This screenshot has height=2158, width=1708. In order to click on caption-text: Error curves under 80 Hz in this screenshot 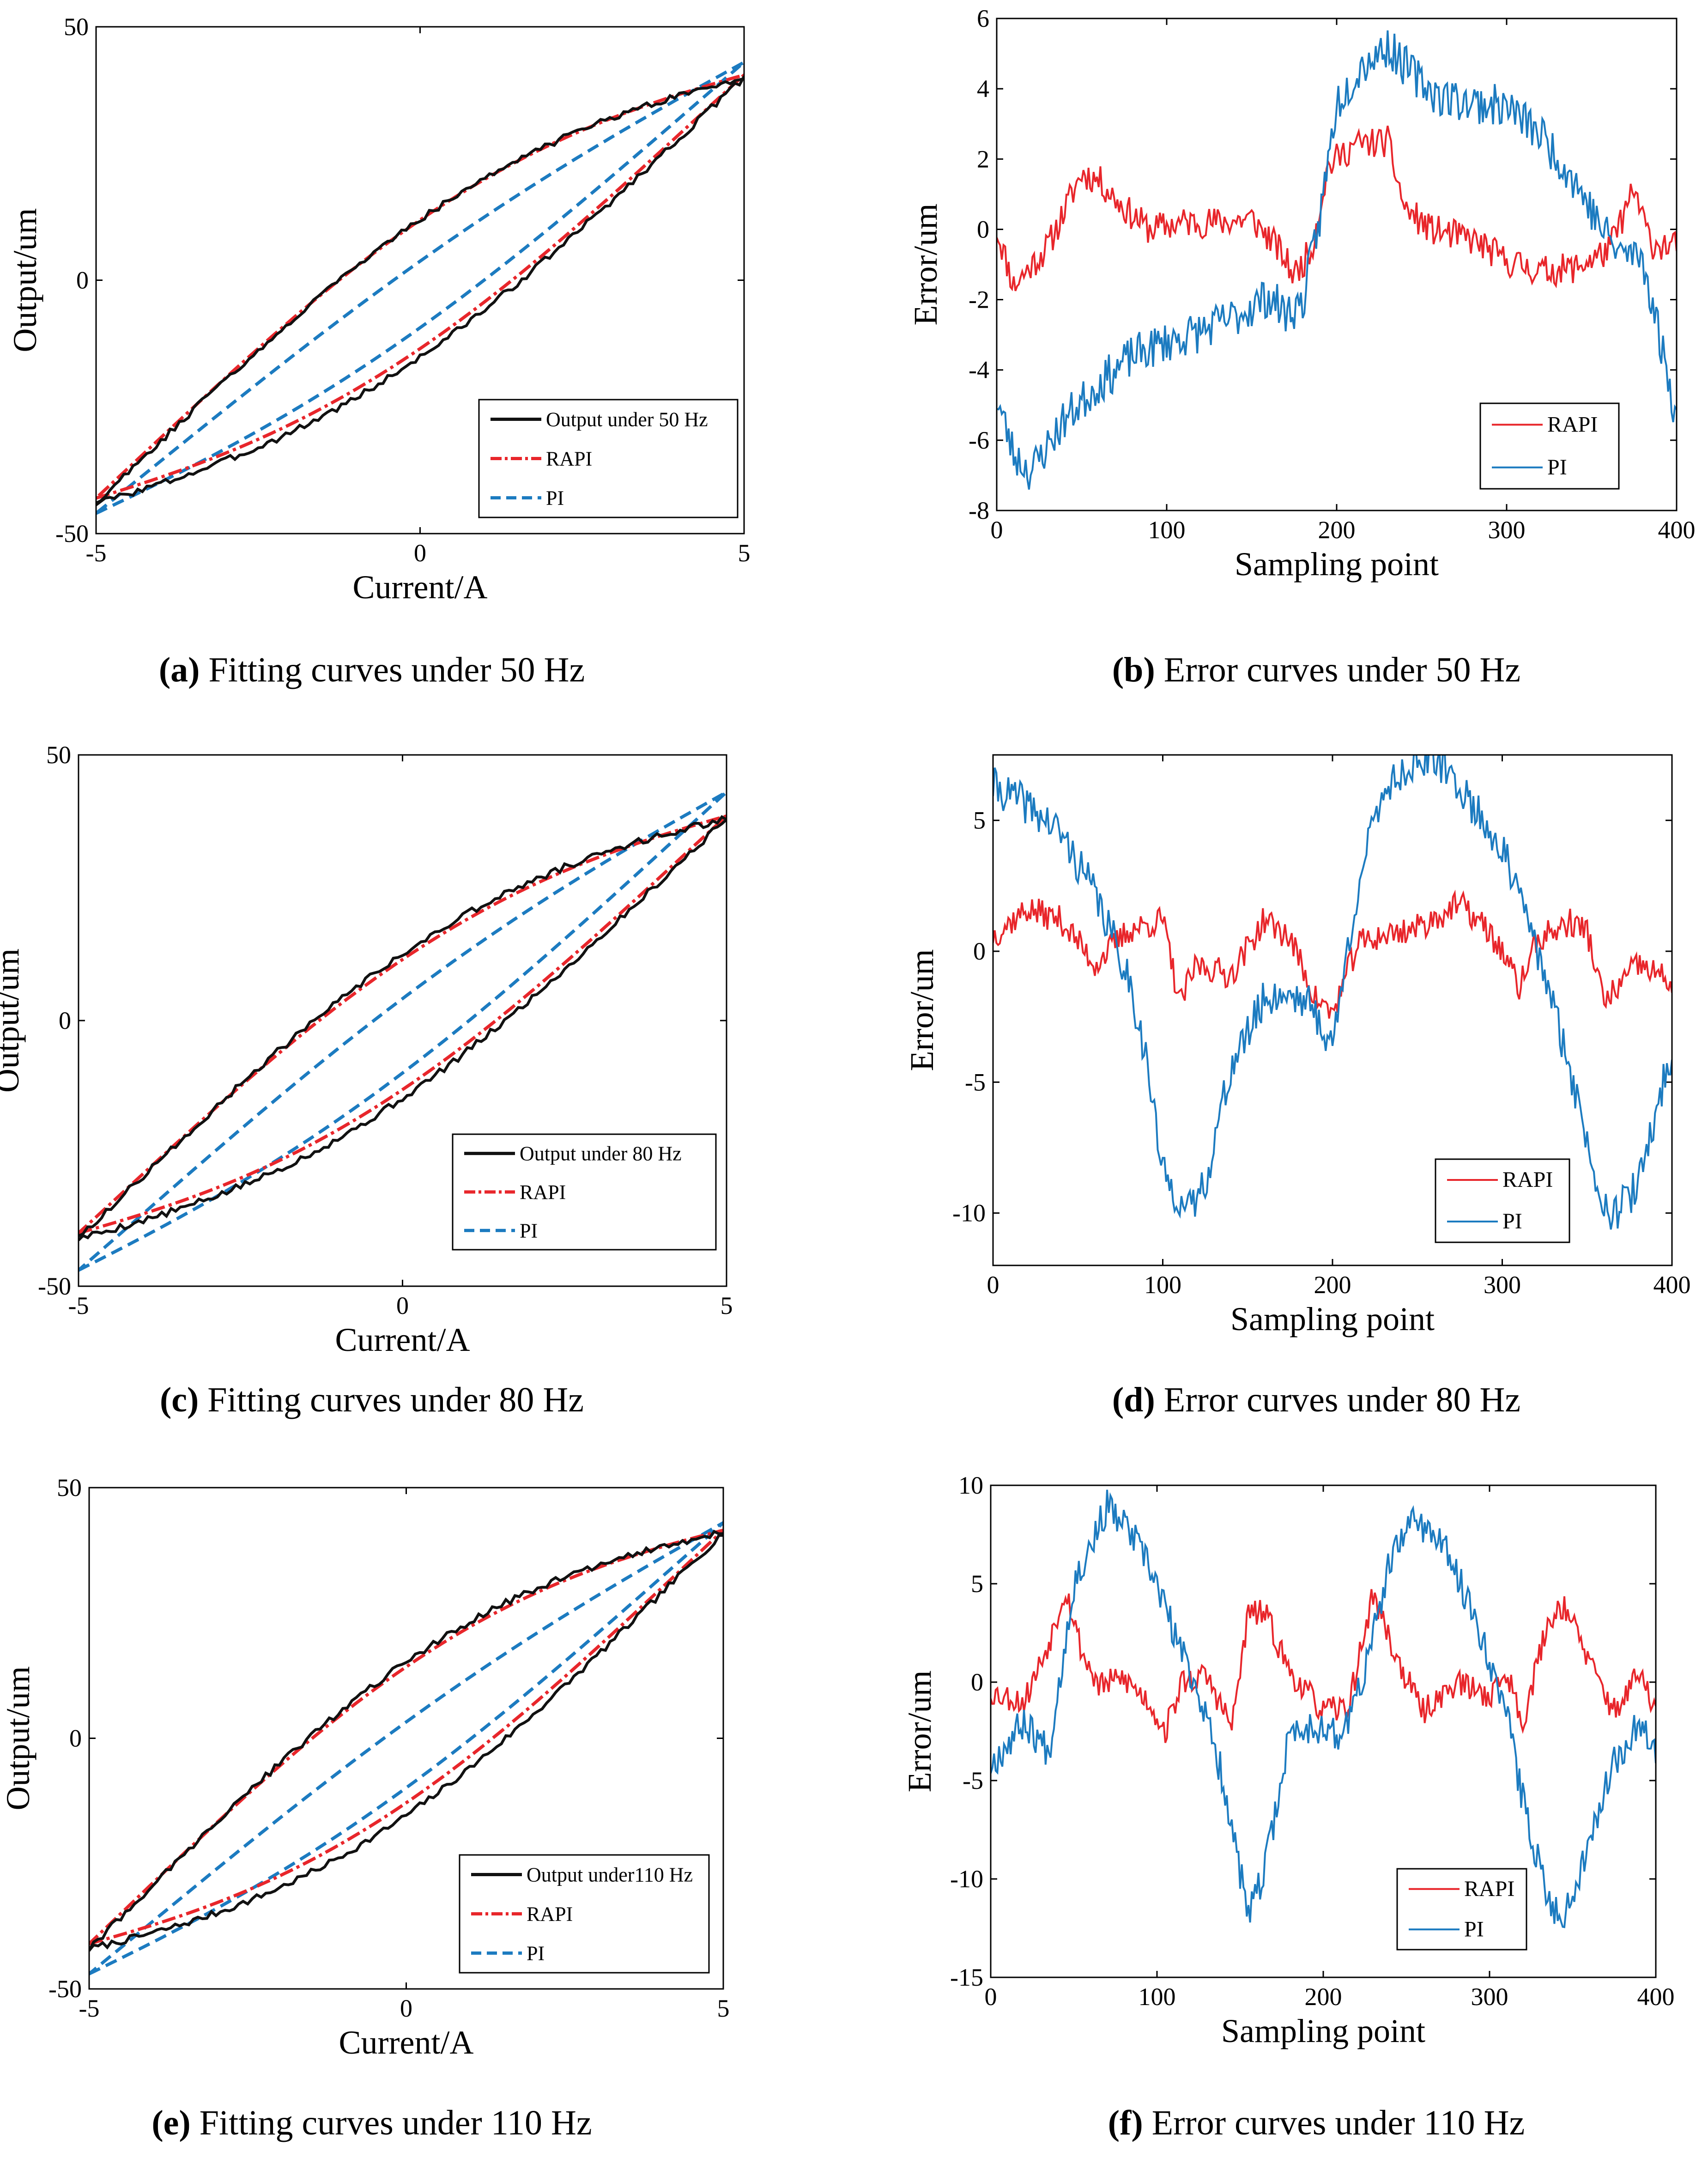, I will do `click(1337, 1399)`.